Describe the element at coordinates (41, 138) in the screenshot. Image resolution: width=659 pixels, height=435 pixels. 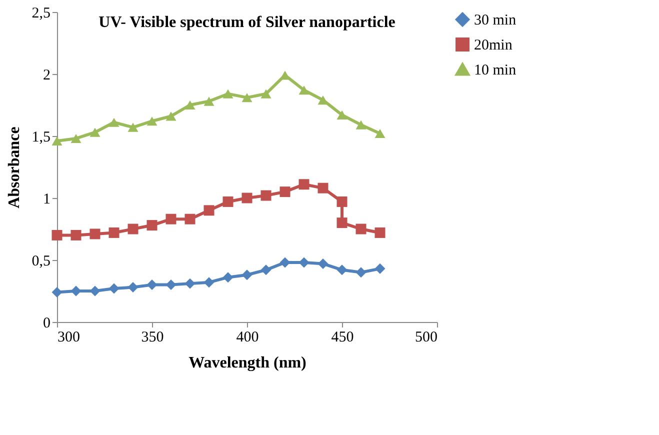
I see `y-tick-label: 1,5` at that location.